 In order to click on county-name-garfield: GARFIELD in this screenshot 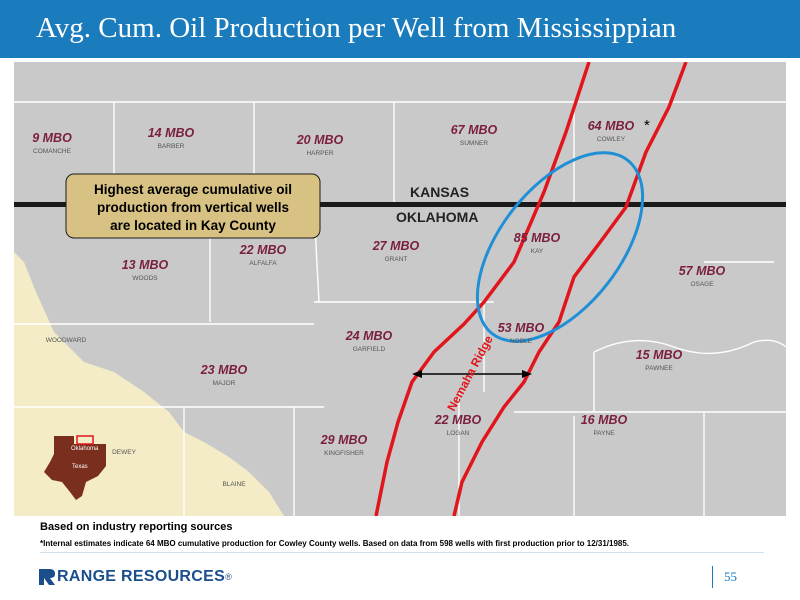, I will do `click(369, 349)`.